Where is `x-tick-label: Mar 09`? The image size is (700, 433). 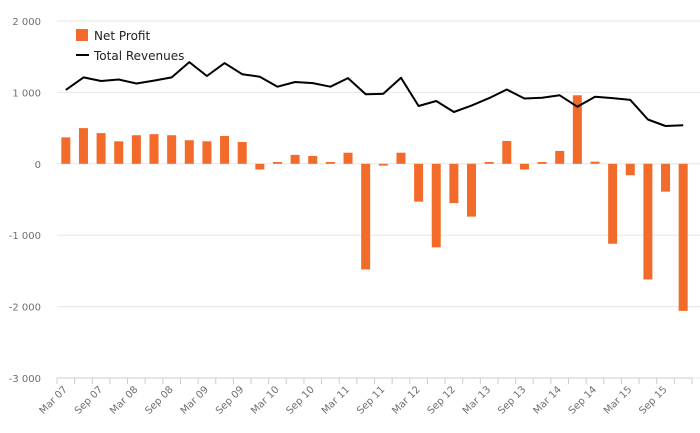
x-tick-label: Mar 09 is located at coordinates (195, 400).